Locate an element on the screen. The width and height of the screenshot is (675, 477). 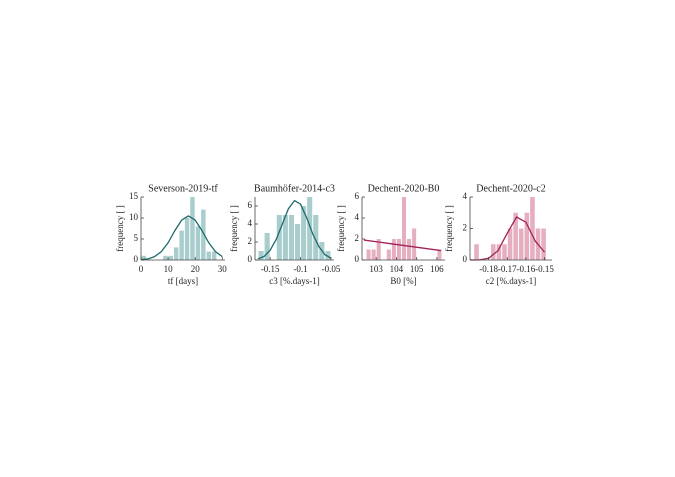
chart-title: Severson-2019-tf is located at coordinates (183, 188).